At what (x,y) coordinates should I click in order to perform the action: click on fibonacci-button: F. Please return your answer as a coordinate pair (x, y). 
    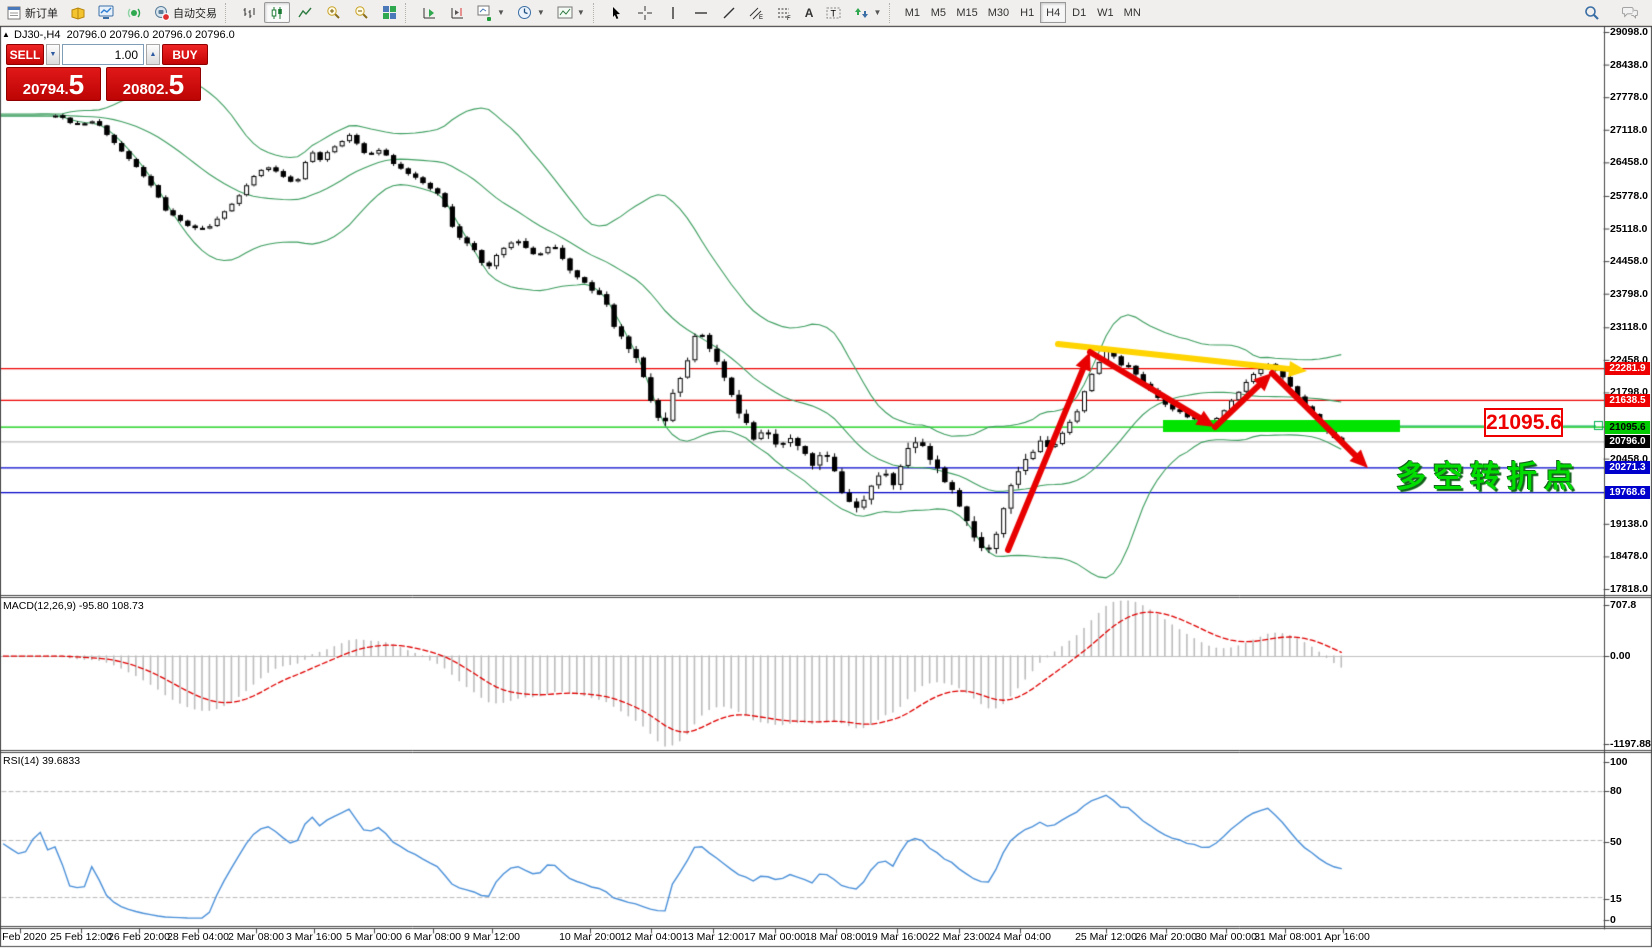
    Looking at the image, I should click on (785, 12).